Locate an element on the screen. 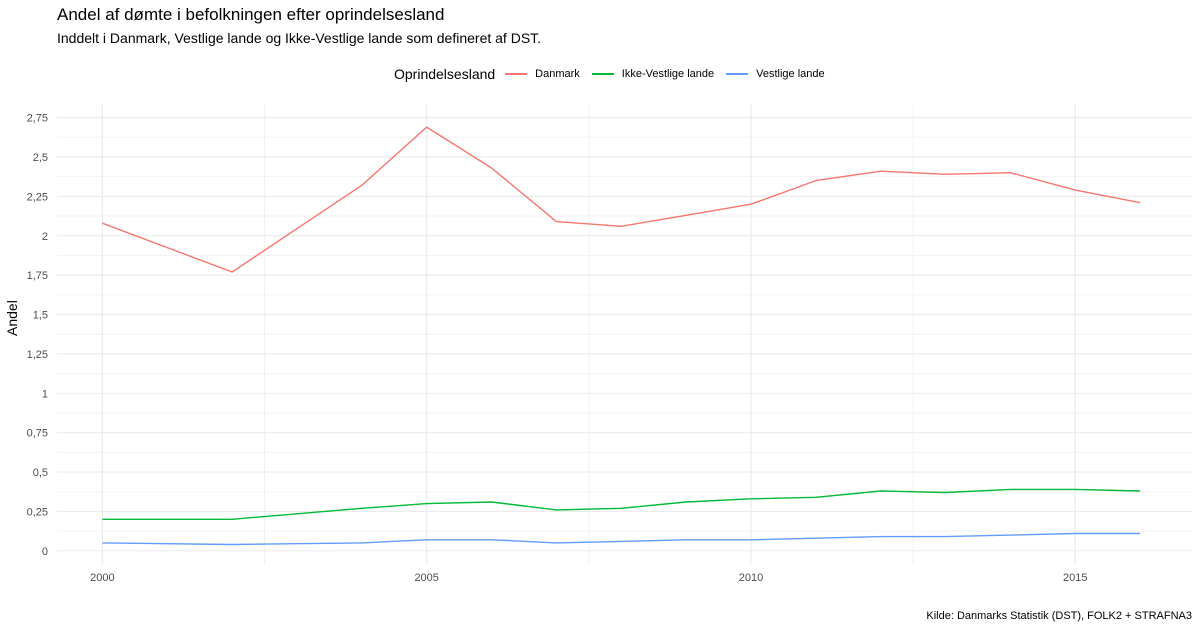  legend-key-vestlige is located at coordinates (737, 74).